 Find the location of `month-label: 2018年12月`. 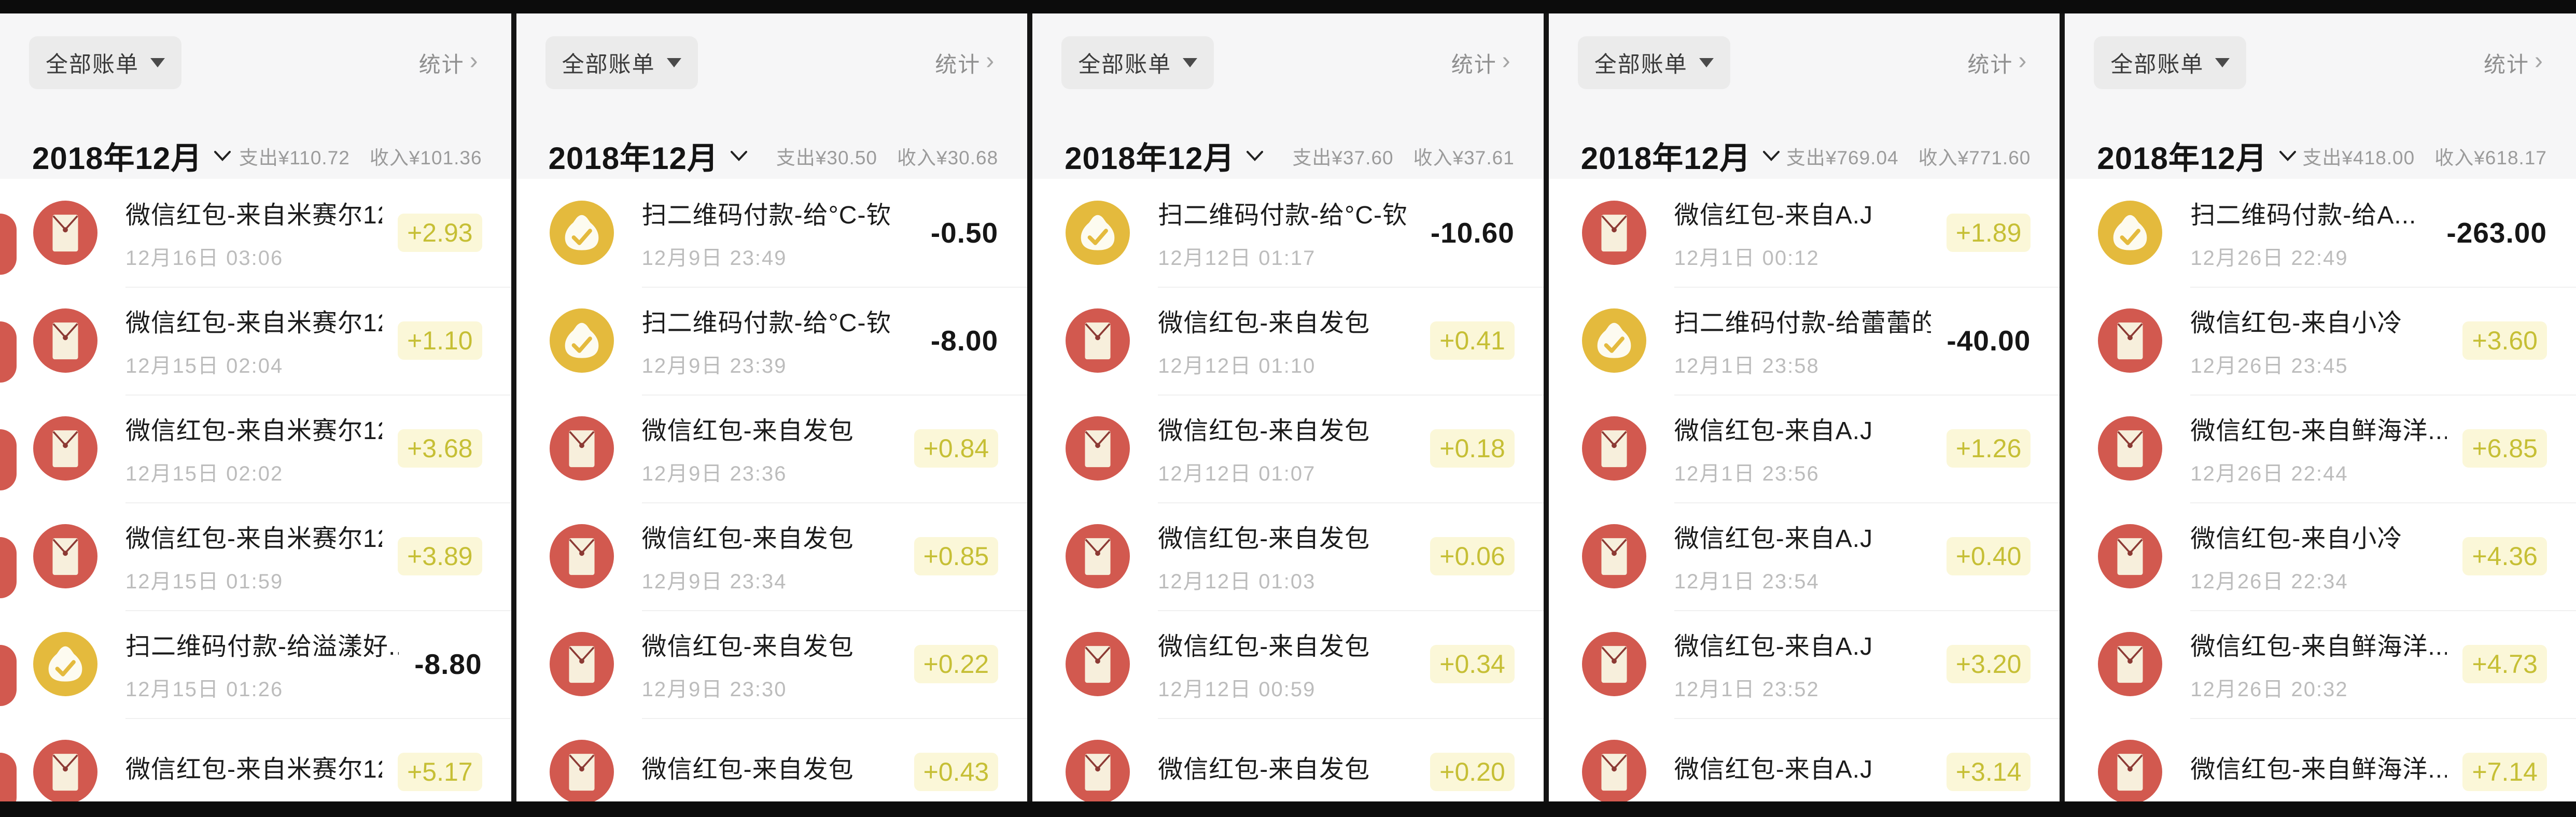

month-label: 2018年12月 is located at coordinates (633, 158).